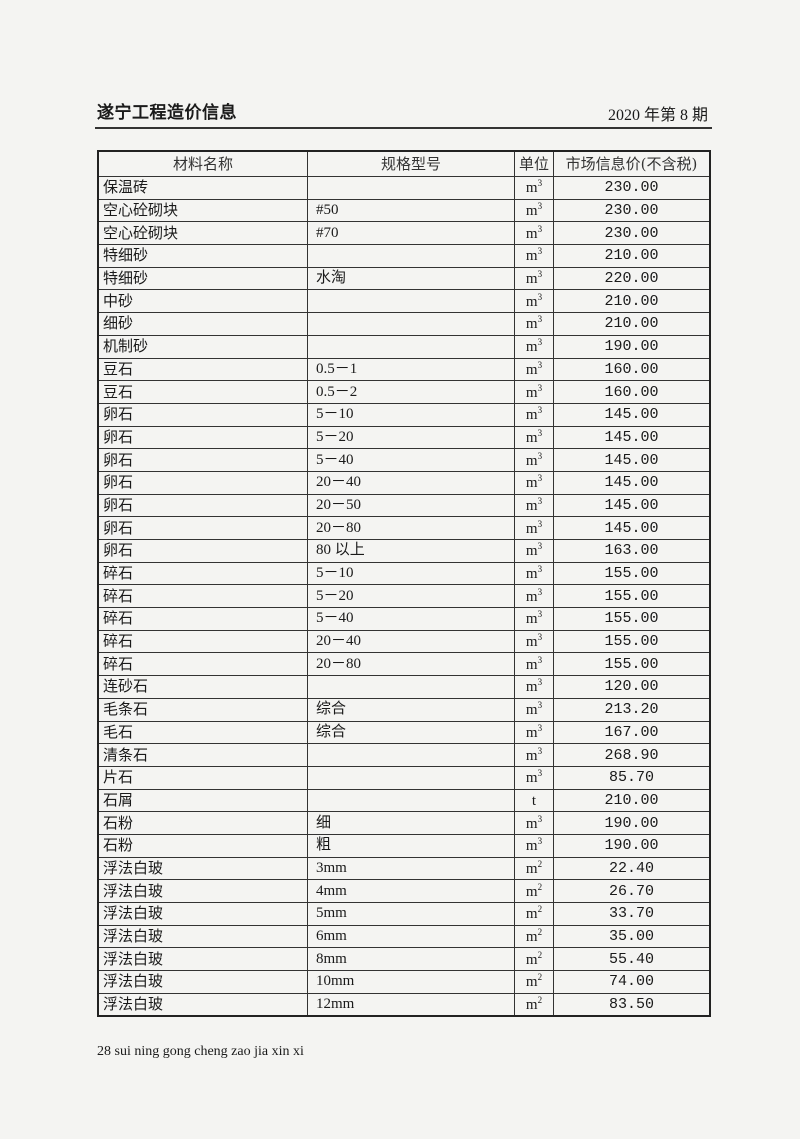 Image resolution: width=800 pixels, height=1139 pixels. Describe the element at coordinates (202, 664) in the screenshot. I see `material-name: 碎石` at that location.